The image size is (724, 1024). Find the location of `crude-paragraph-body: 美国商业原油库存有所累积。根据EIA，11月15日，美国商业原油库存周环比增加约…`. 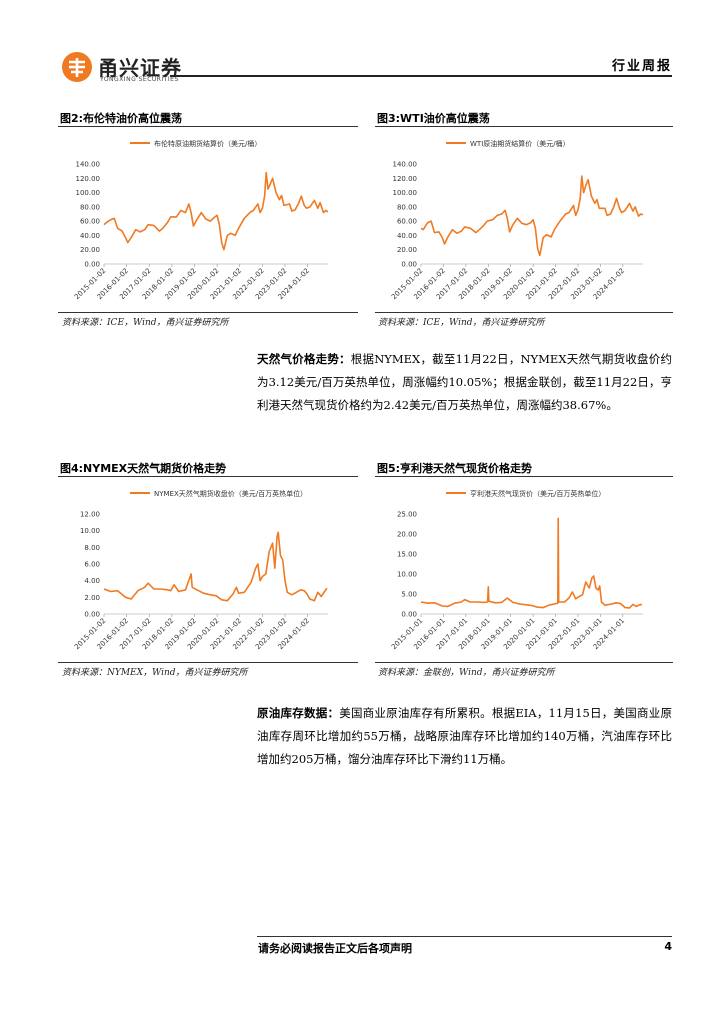

crude-paragraph-body: 美国商业原油库存有所累积。根据EIA，11月15日，美国商业原油库存周环比增加约… is located at coordinates (464, 736).